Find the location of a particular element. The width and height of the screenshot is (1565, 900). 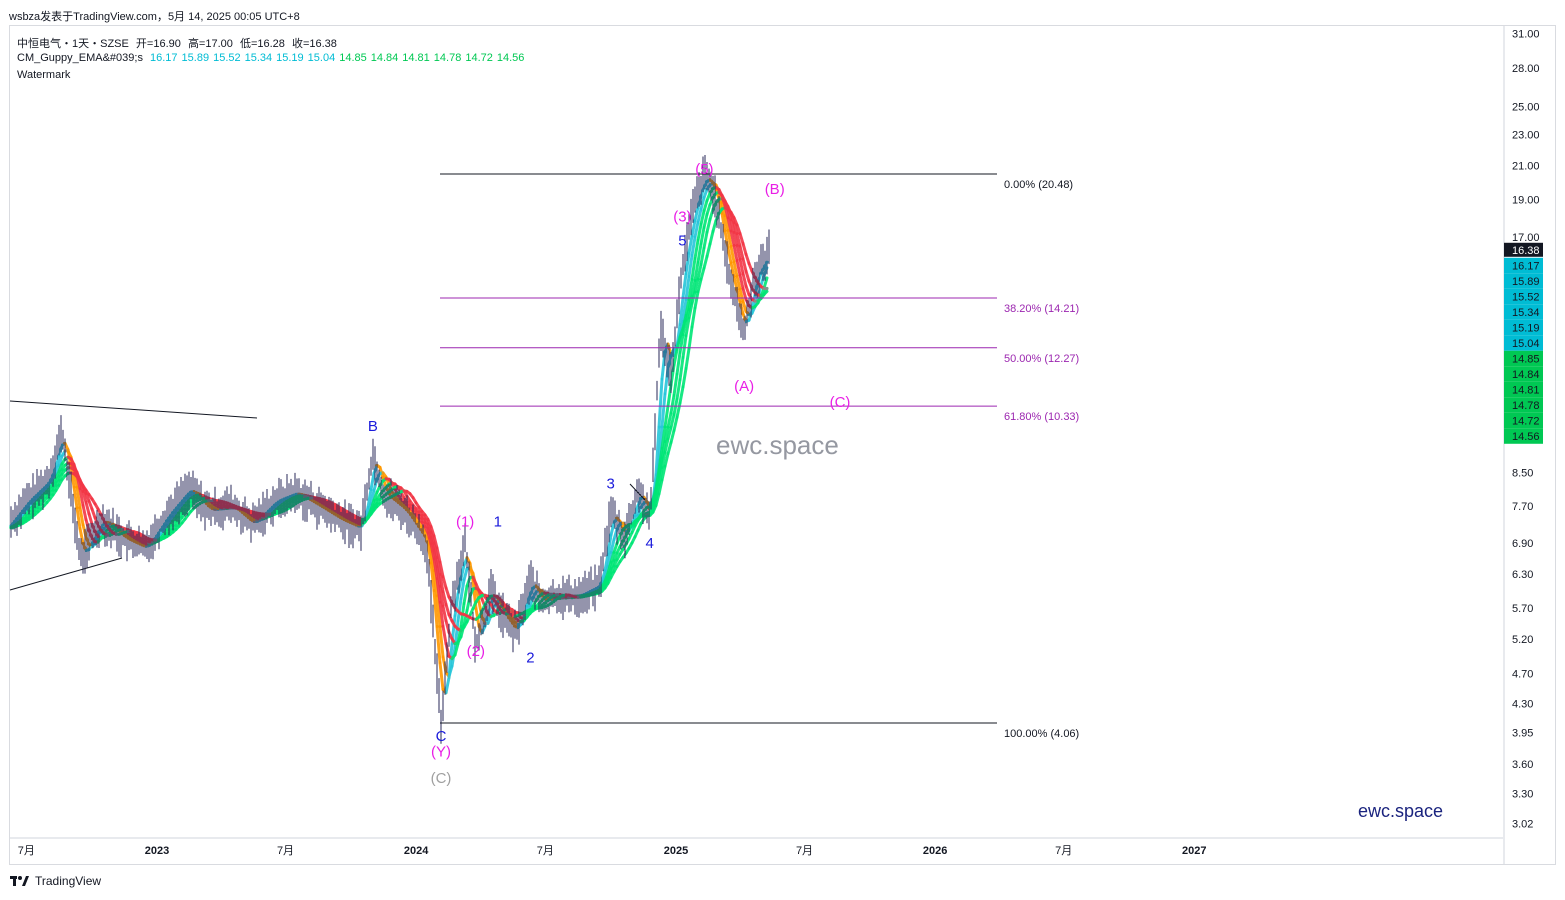

last-price-badge is located at coordinates (1523, 249).